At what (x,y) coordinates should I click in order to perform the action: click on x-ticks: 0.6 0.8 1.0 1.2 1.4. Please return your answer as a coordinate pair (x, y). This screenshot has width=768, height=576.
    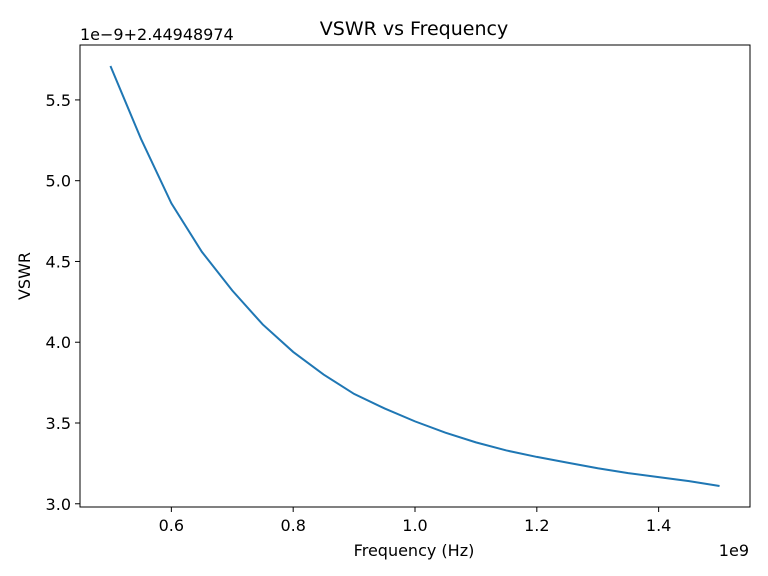
    Looking at the image, I should click on (415, 521).